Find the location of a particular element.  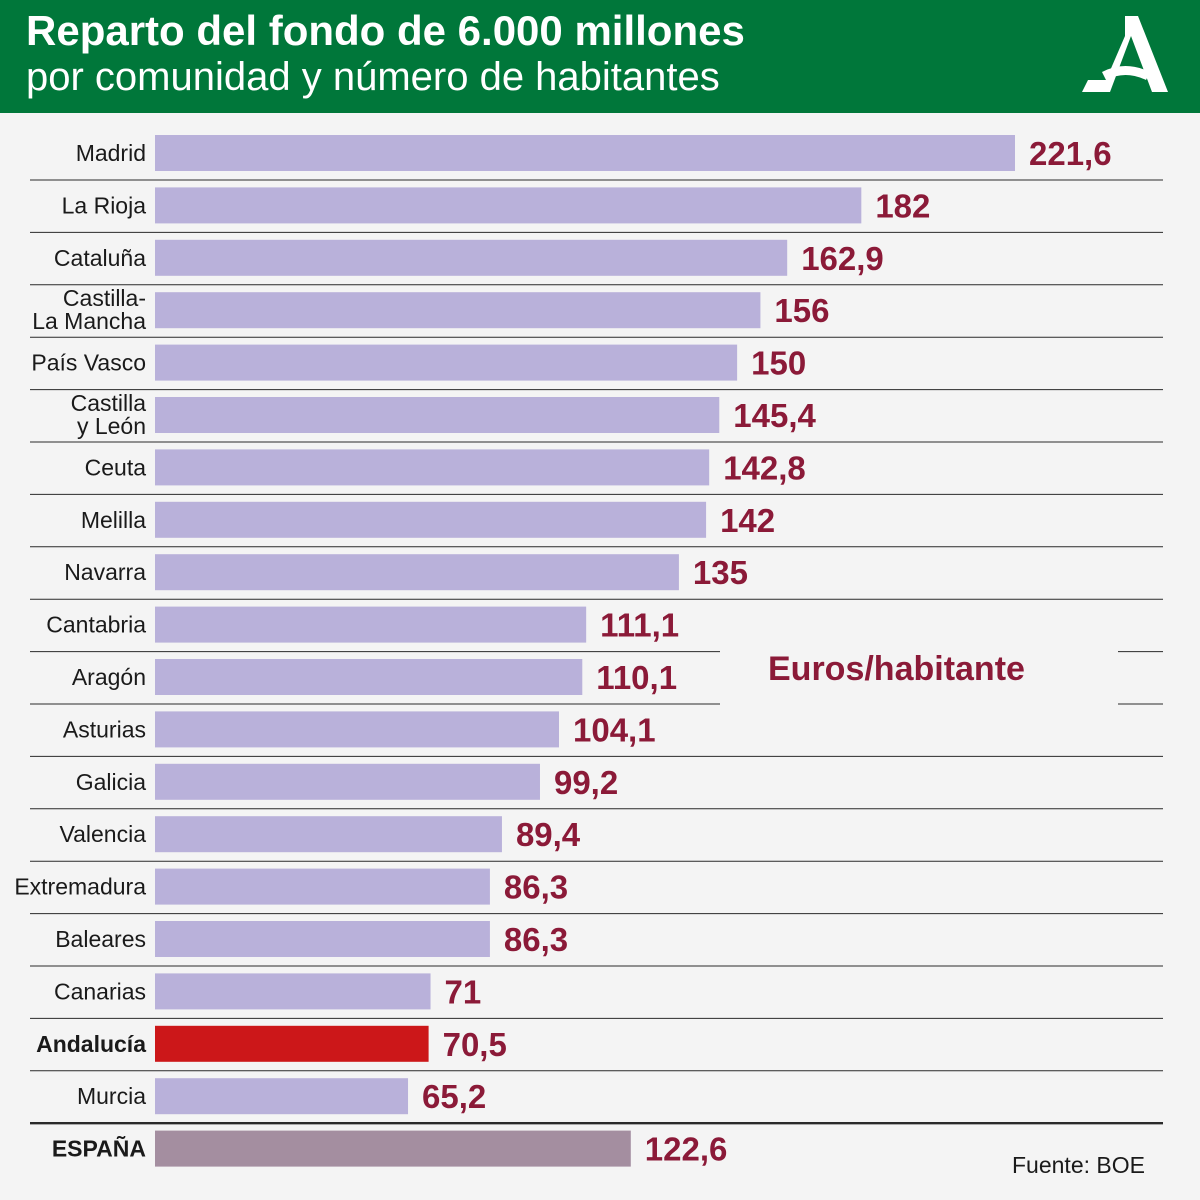

category-label: Ceuta is located at coordinates (116, 467).